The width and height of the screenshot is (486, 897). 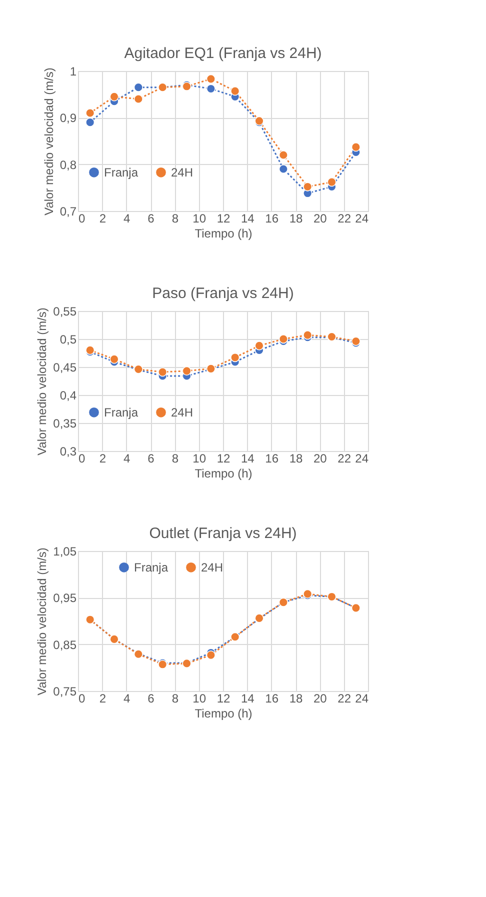 I want to click on y-tick-label: 0,35, so click(x=65, y=423).